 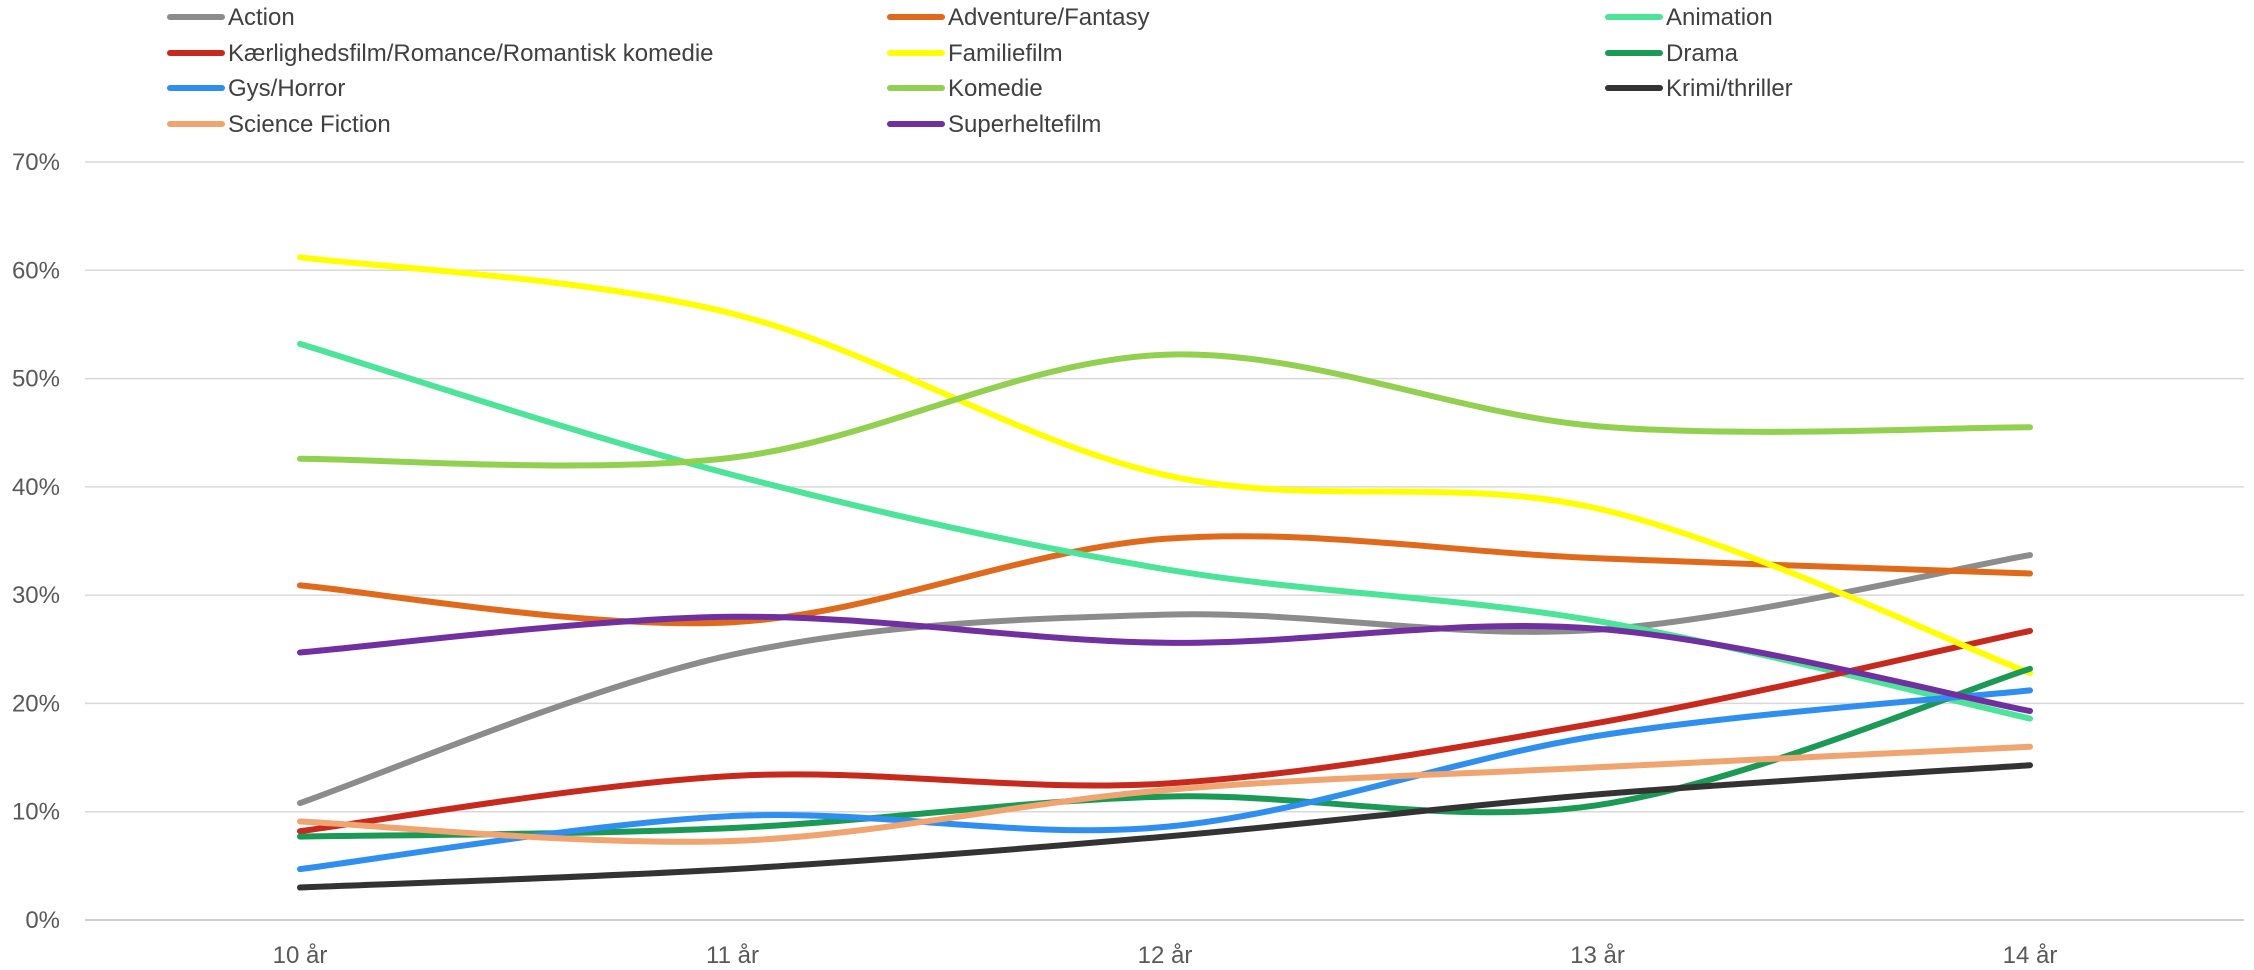 I want to click on legend-label: Action, so click(x=261, y=17).